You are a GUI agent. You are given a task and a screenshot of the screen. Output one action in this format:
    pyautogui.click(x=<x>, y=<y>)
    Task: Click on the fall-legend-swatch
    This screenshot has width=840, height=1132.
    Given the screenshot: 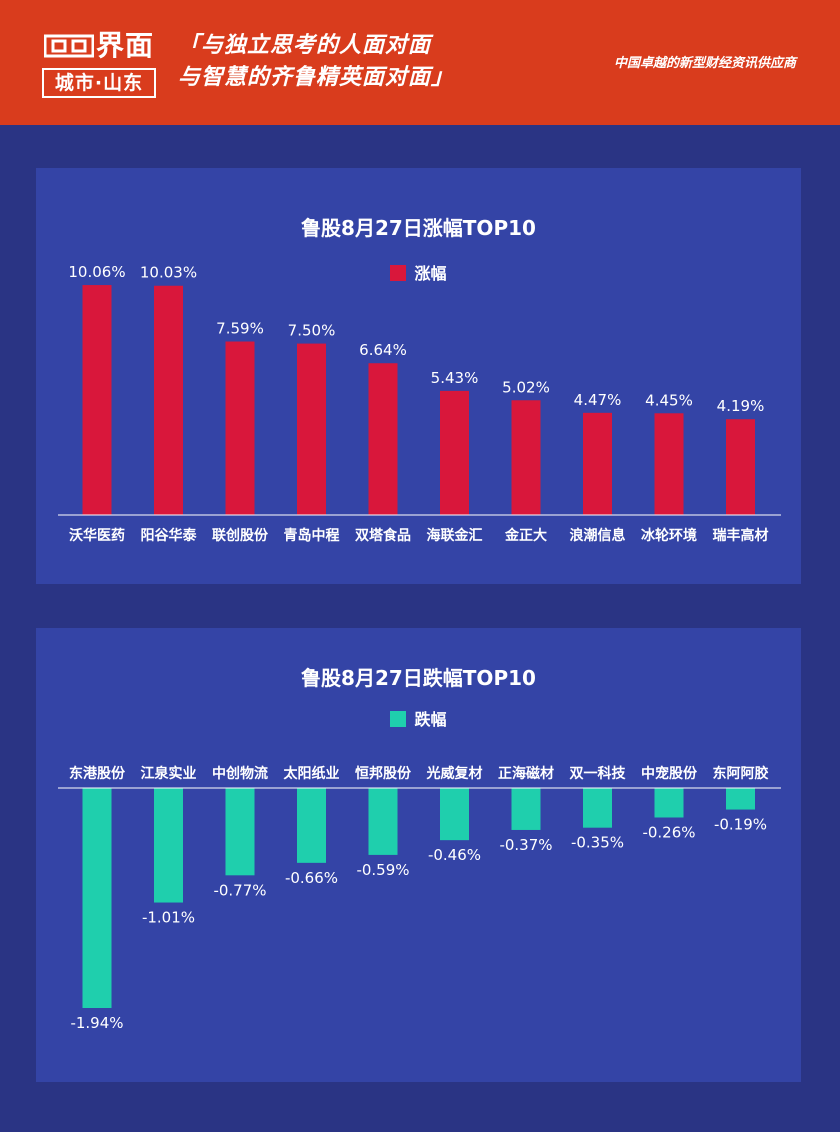 What is the action you would take?
    pyautogui.click(x=398, y=719)
    